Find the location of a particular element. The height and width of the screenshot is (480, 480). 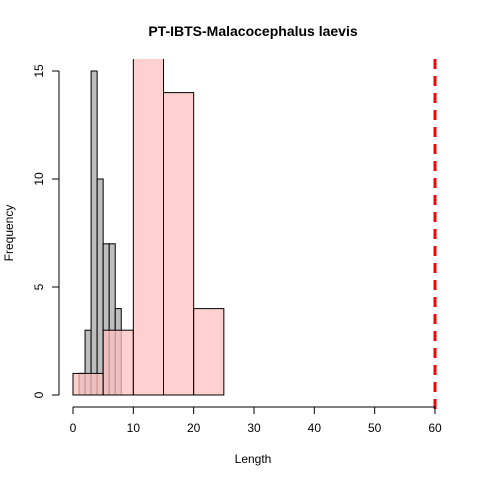

x-axis-label: Length is located at coordinates (253, 459).